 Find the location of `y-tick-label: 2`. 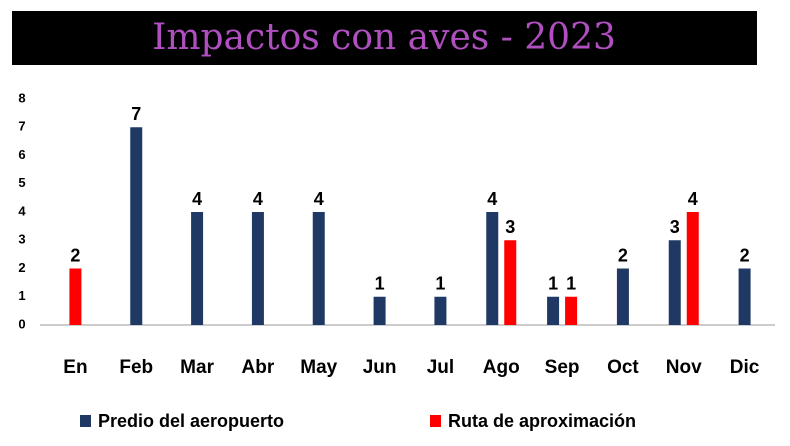

y-tick-label: 2 is located at coordinates (21, 267).